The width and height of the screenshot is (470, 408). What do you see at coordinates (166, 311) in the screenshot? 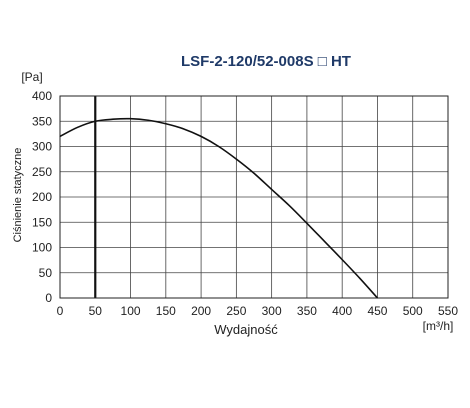
I see `x-tick-label: 150` at bounding box center [166, 311].